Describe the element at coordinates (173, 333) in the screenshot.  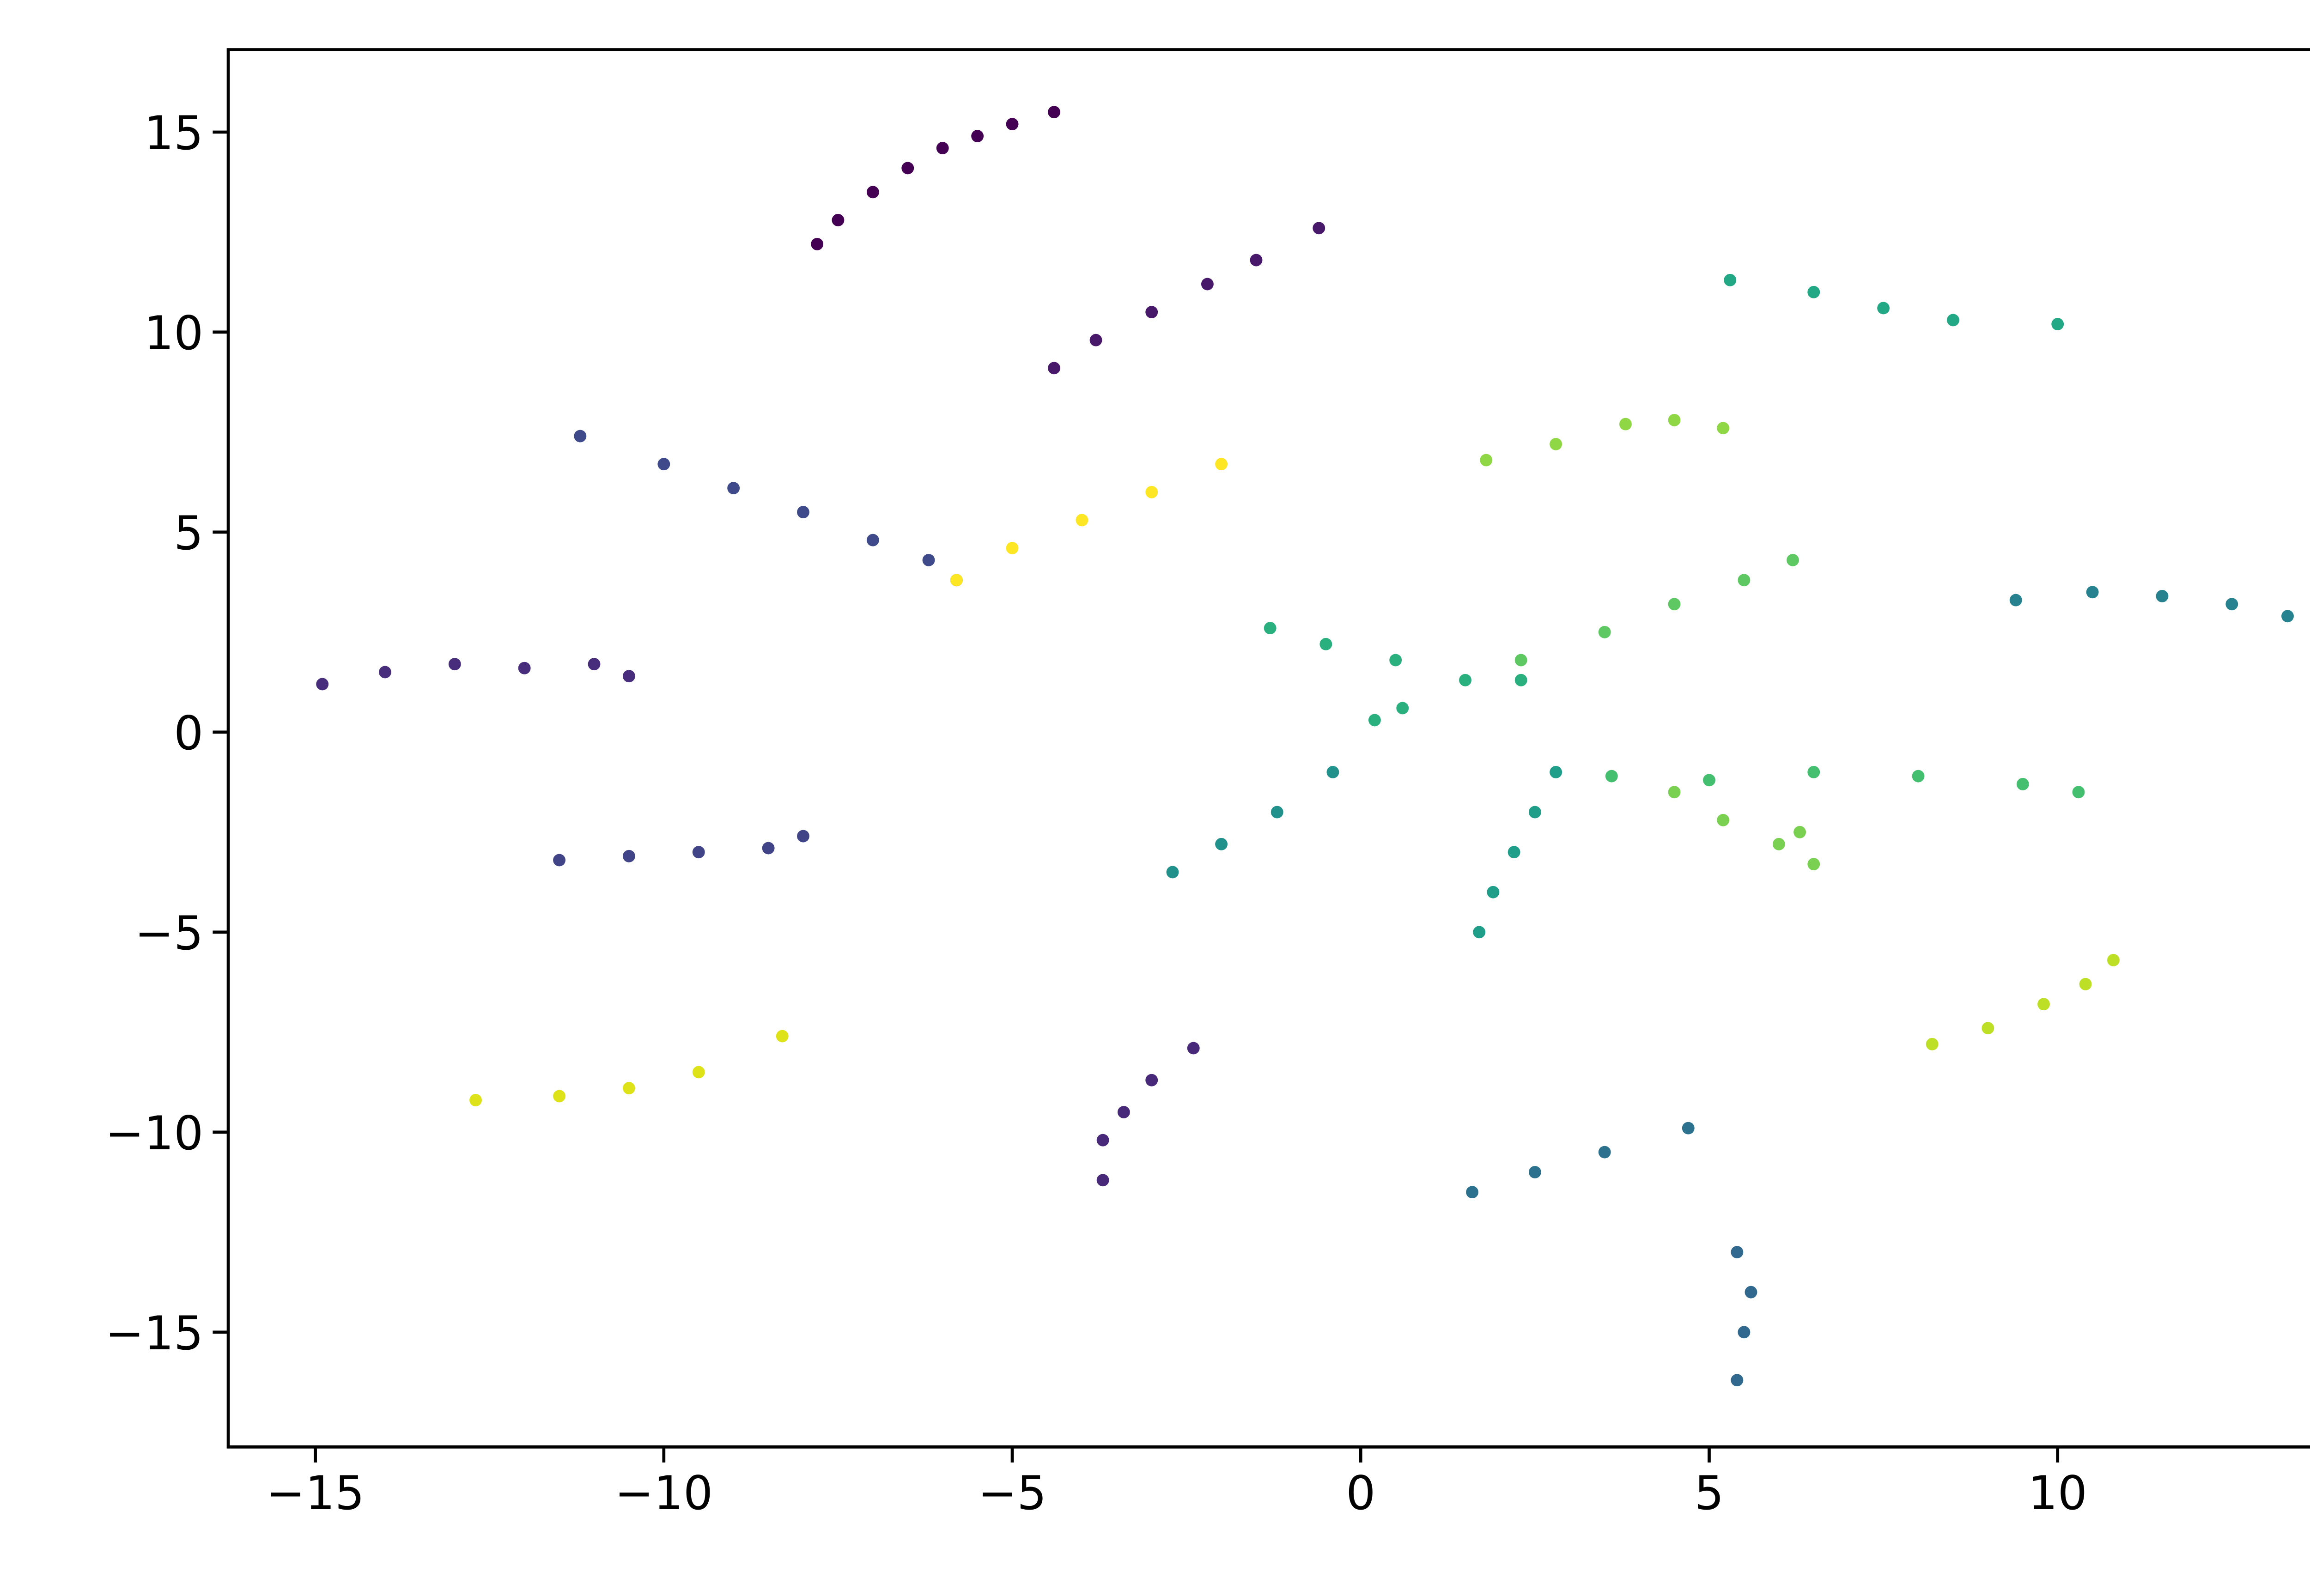
I see `y-tick-label: 10` at that location.